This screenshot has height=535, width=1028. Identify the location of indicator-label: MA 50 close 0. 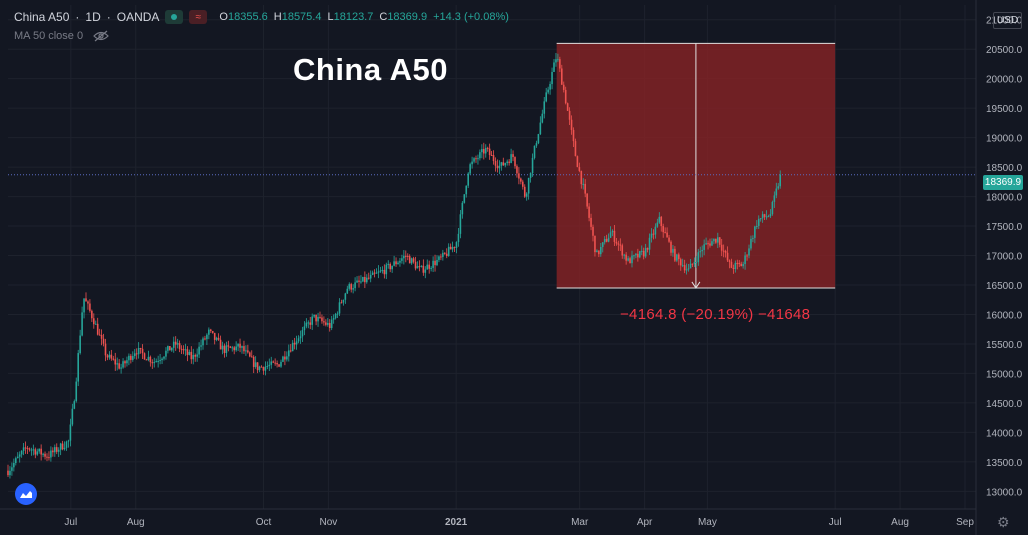
(49, 36).